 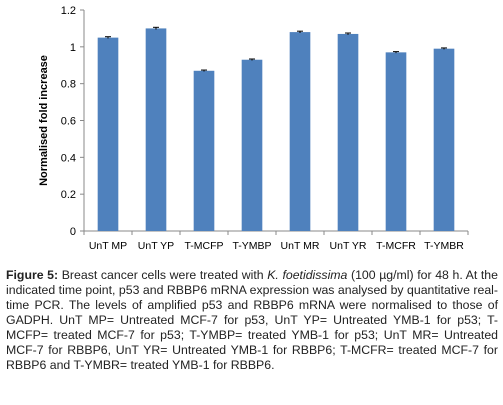 What do you see at coordinates (444, 246) in the screenshot?
I see `x-tick-label: T-YMBR` at bounding box center [444, 246].